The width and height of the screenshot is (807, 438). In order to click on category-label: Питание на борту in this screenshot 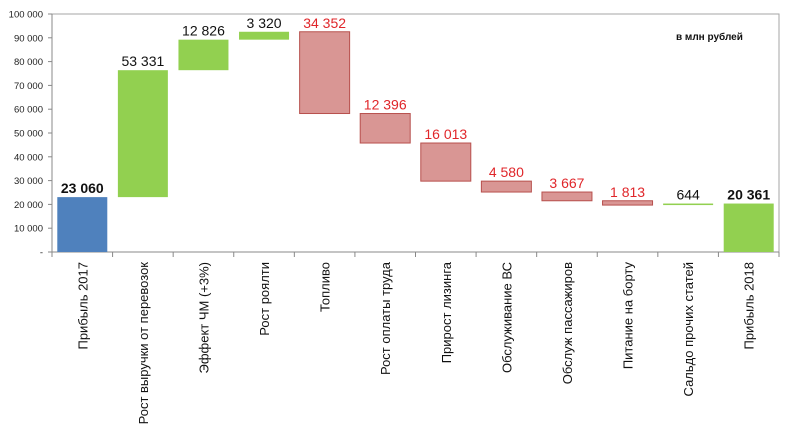, I will do `click(628, 316)`.